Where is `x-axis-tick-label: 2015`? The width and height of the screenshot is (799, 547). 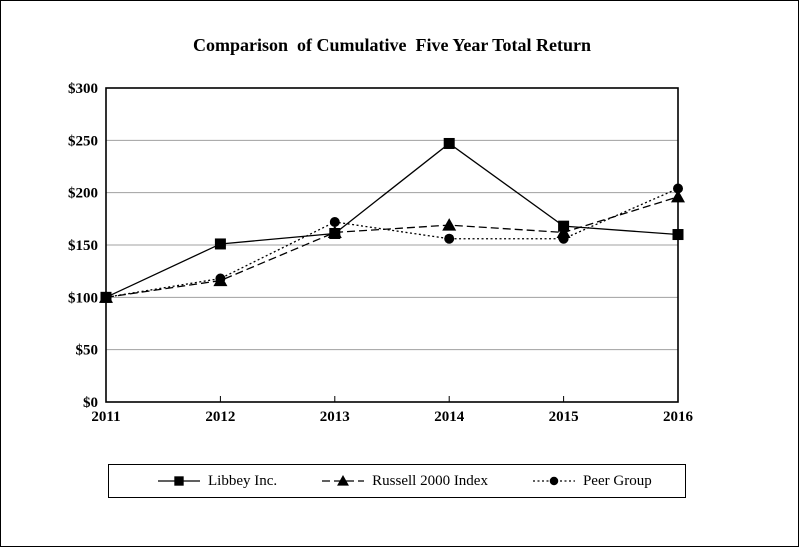
x-axis-tick-label: 2015 is located at coordinates (564, 417).